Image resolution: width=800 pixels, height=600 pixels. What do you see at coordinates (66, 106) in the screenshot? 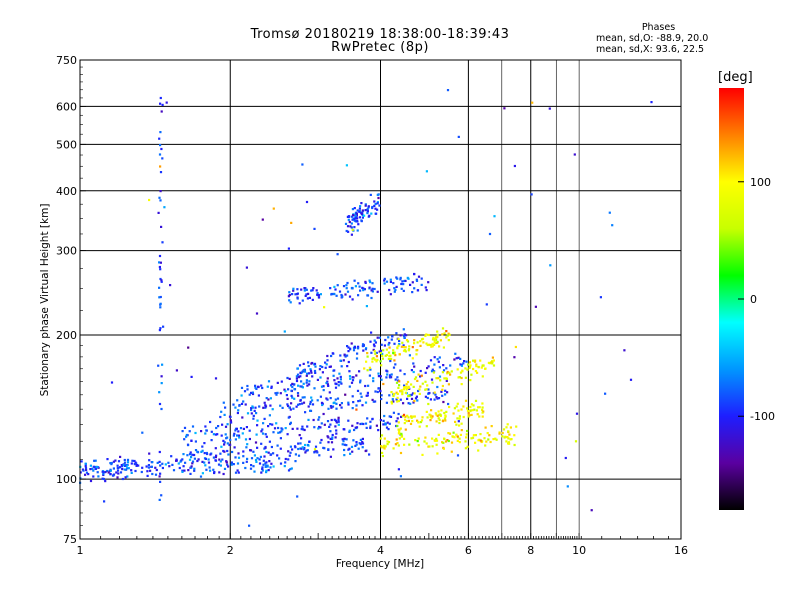
I see `y-tick-label: 600` at bounding box center [66, 106].